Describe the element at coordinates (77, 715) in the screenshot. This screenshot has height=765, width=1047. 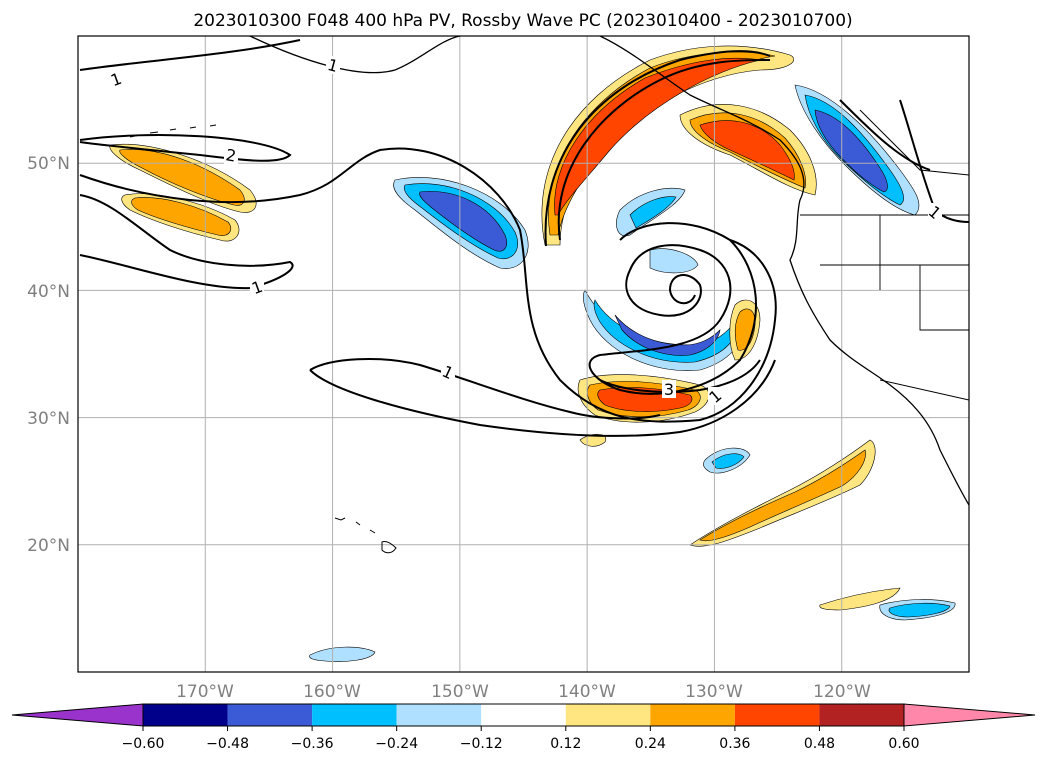
I see `colorbar-extend-low` at that location.